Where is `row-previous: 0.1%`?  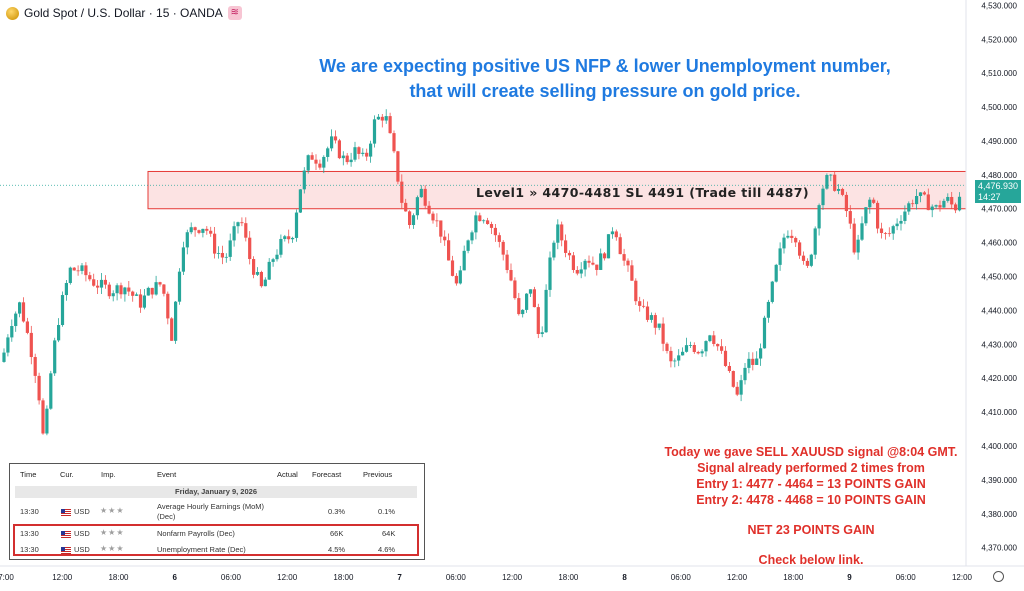 row-previous: 0.1% is located at coordinates (387, 511).